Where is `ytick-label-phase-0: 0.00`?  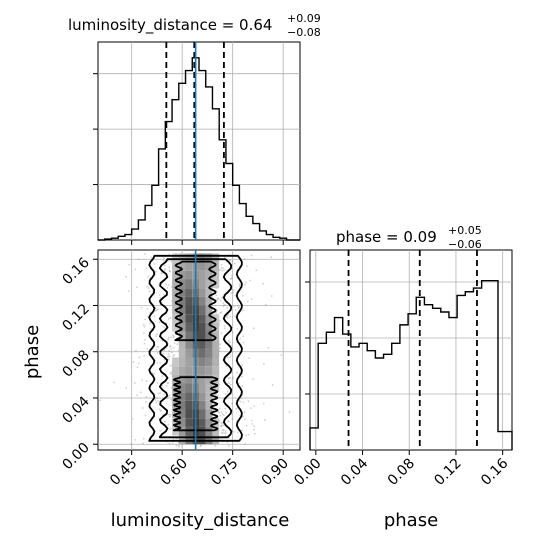
ytick-label-phase-0: 0.00 is located at coordinates (75, 456).